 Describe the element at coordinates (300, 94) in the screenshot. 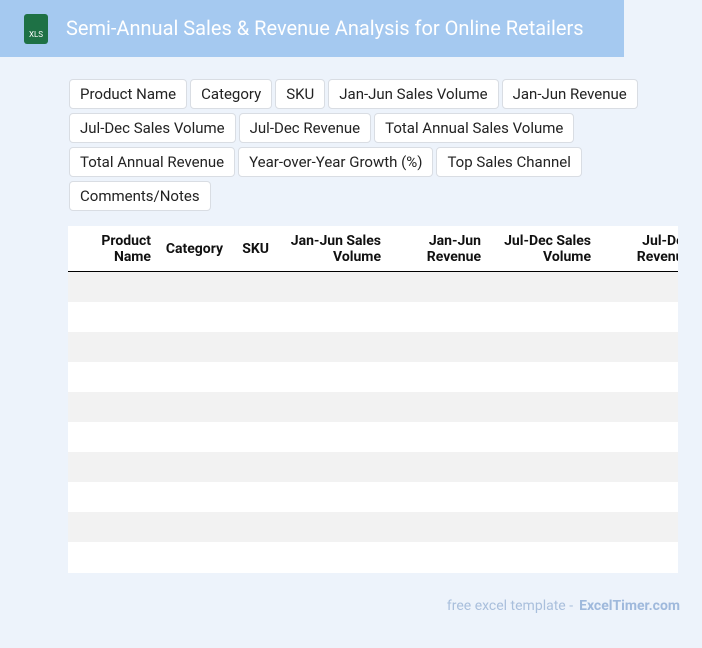

I see `field-tag: SKU` at that location.